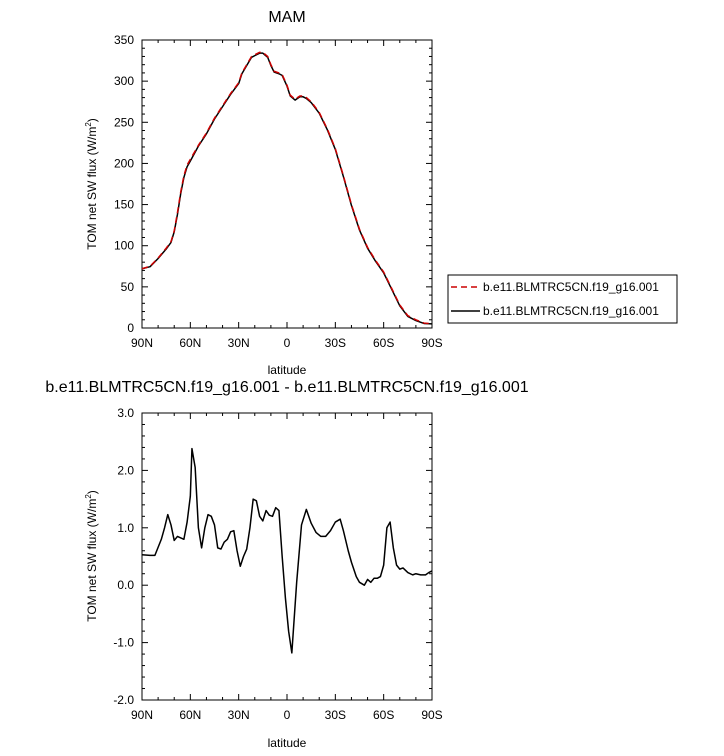 The width and height of the screenshot is (724, 756). I want to click on y-tick-label: 3.0, so click(125, 413).